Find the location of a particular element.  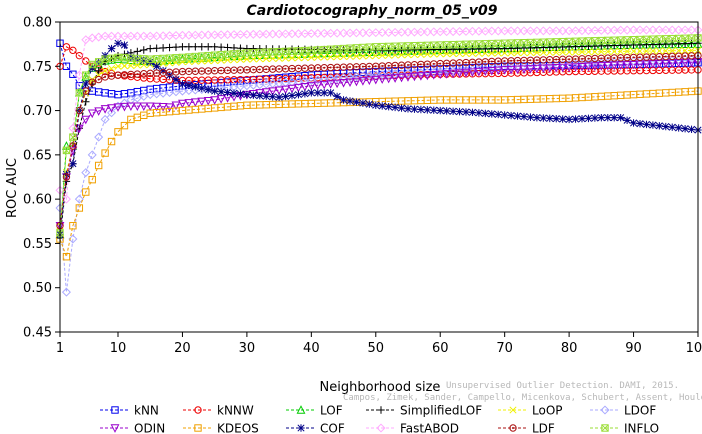

data-point-ldf is located at coordinates (79, 110).